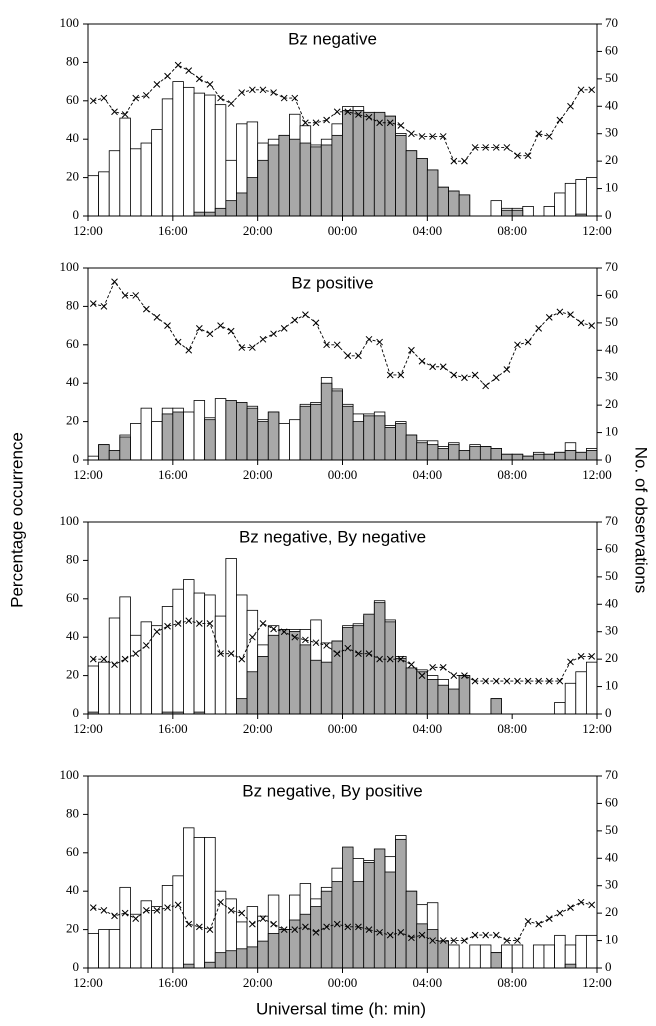 Image resolution: width=656 pixels, height=1026 pixels. Describe the element at coordinates (173, 982) in the screenshot. I see `x-tick-label: 16:00` at that location.